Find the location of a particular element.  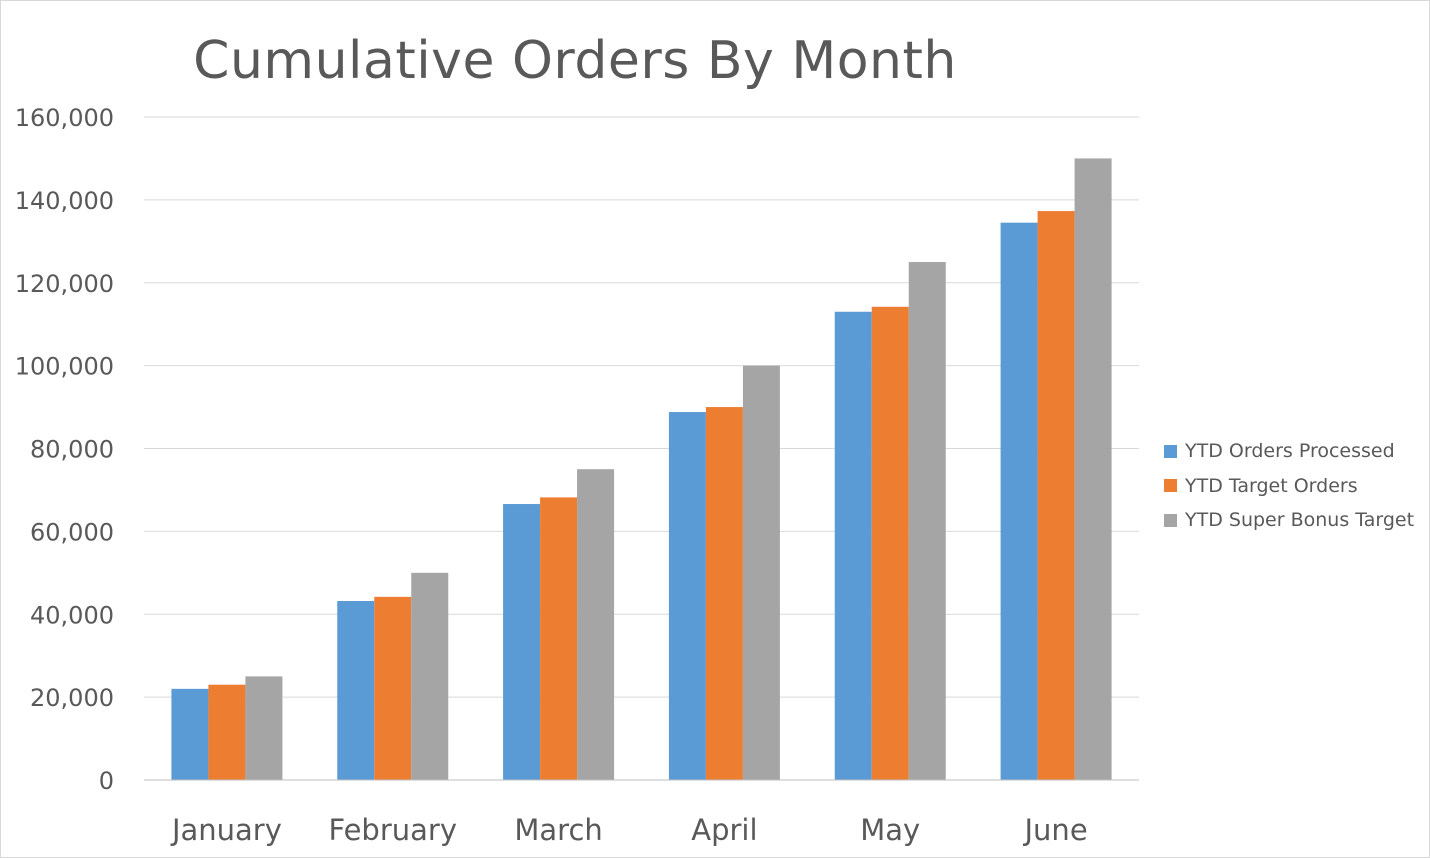

legend-label: YTD Super Bonus Target is located at coordinates (1300, 520).